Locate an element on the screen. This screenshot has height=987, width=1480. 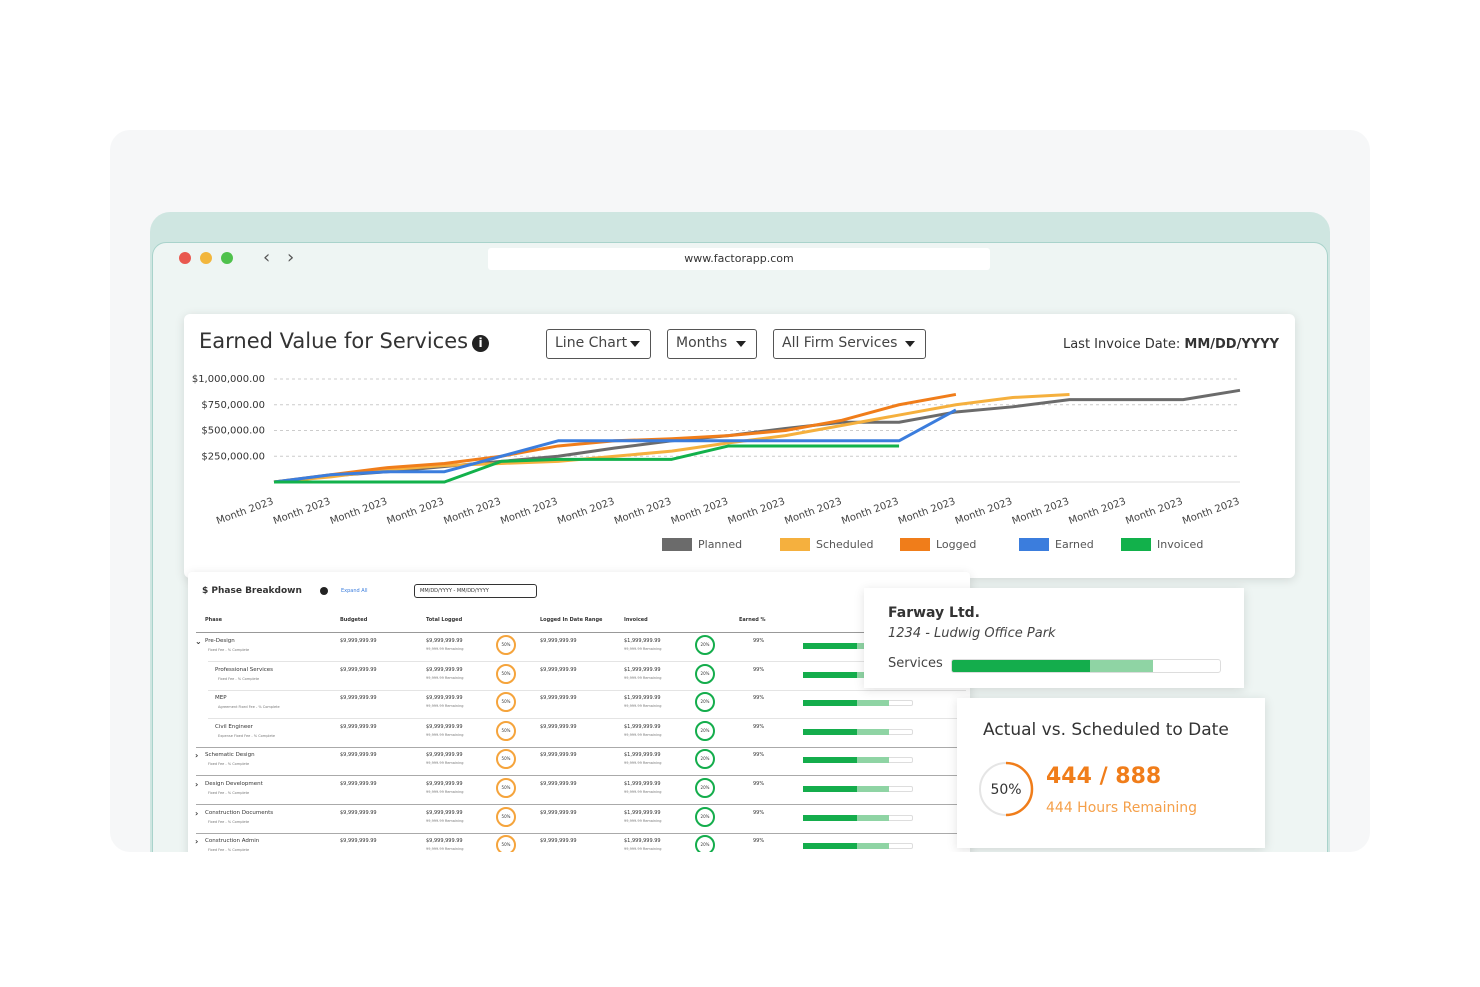
expand-all: Expand All is located at coordinates (354, 591).